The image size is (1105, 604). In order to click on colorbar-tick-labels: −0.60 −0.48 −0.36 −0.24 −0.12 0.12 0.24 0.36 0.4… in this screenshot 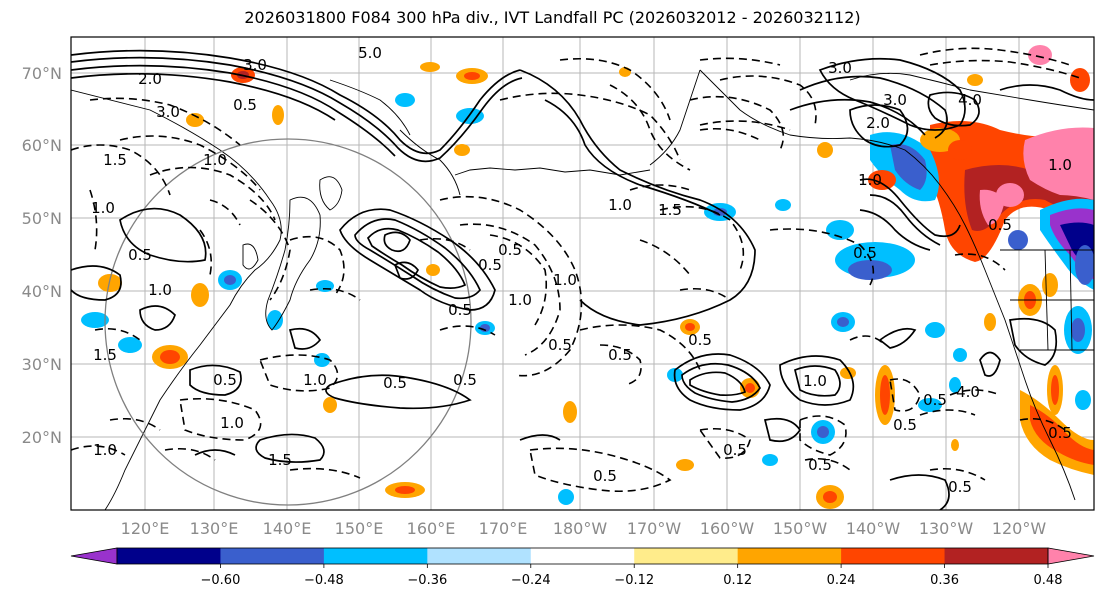, I will do `click(632, 576)`.